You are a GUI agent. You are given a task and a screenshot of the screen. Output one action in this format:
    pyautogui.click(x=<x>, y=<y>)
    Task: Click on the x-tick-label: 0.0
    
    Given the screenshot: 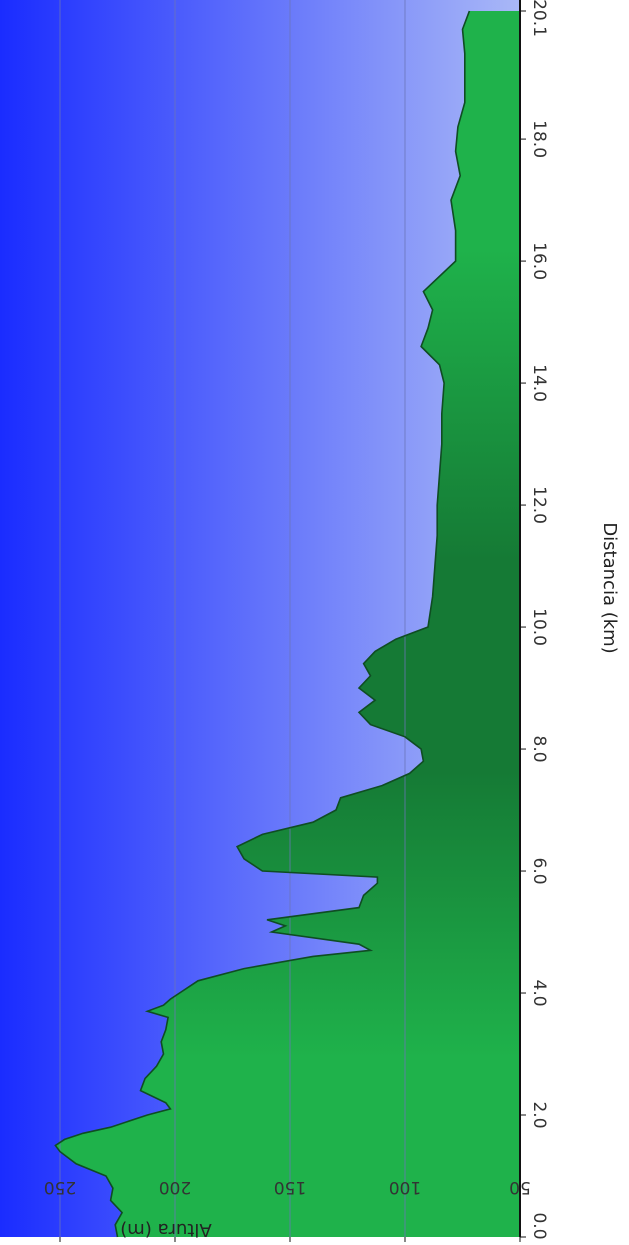 What is the action you would take?
    pyautogui.click(x=539, y=1225)
    